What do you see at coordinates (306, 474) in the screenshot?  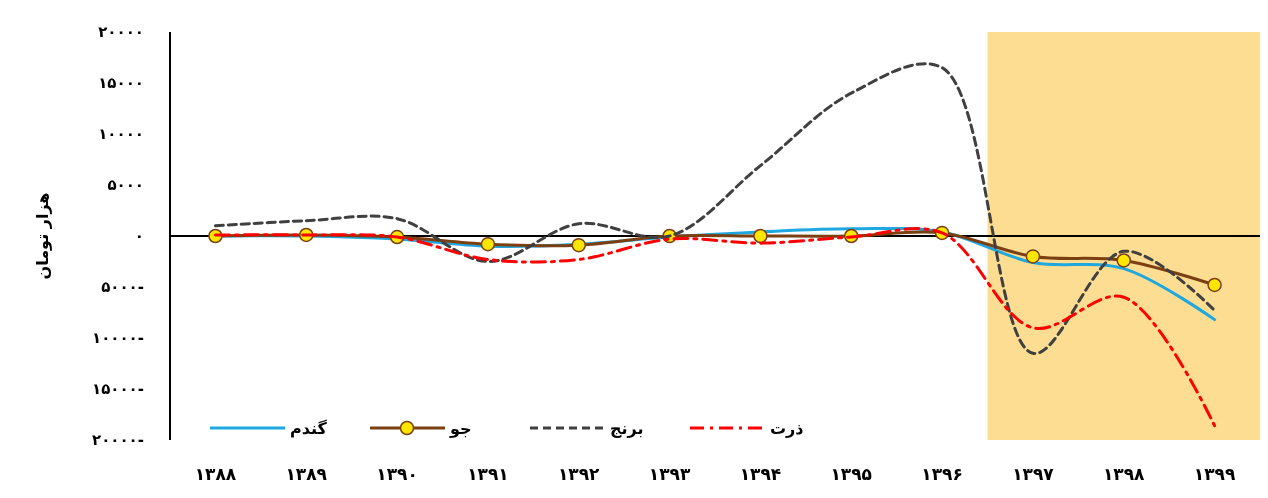 I see `x-tick-label: ۱۳۸۹` at bounding box center [306, 474].